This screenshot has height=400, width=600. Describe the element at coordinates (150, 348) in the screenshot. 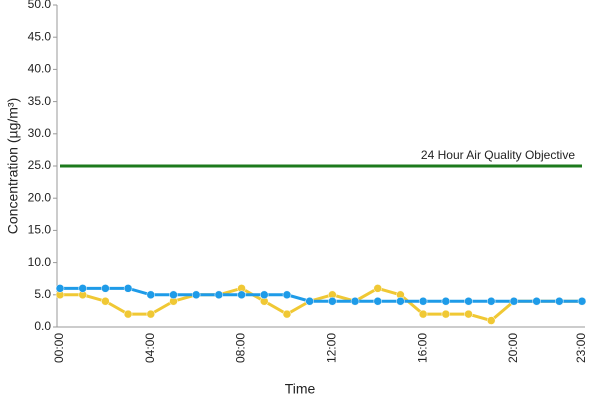

I see `x-tick-label: 04:00` at that location.